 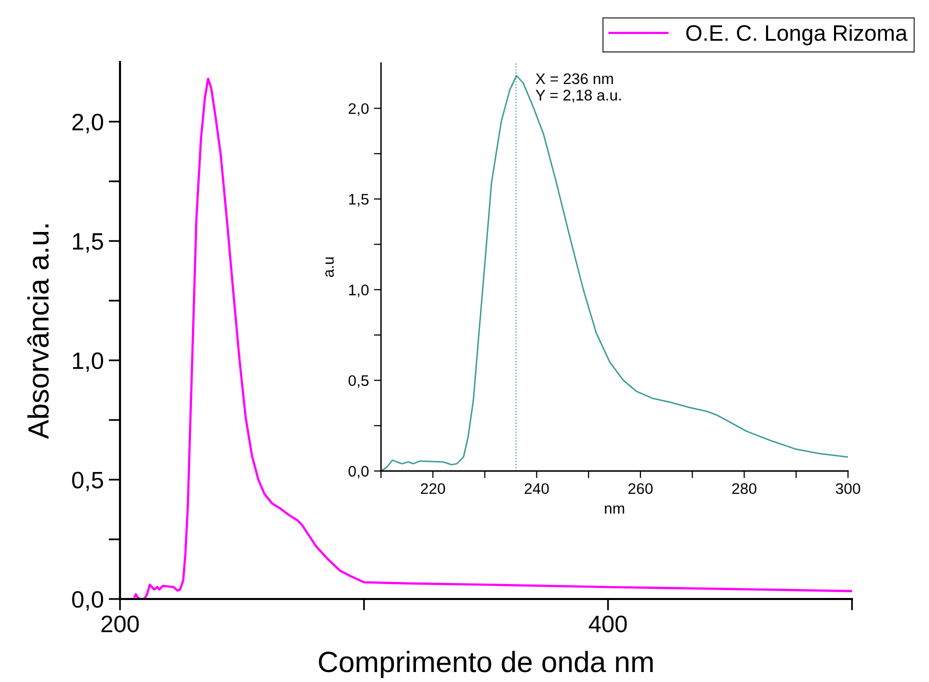 What do you see at coordinates (744, 488) in the screenshot?
I see `x-tick-label: 280` at bounding box center [744, 488].